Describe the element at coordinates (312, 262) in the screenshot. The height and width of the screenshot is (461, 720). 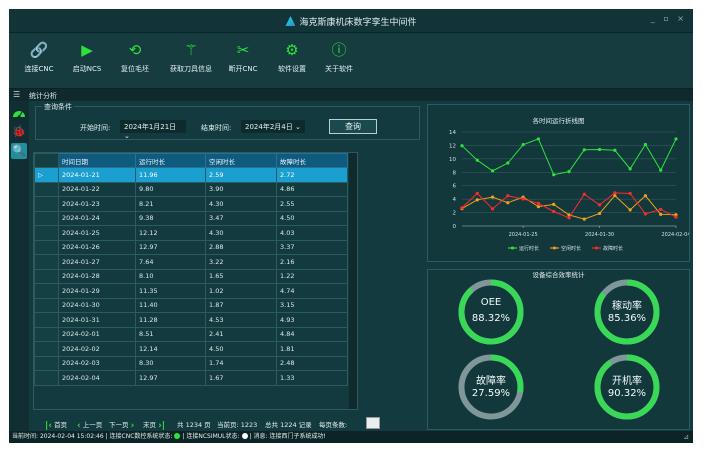
I see `table-cell: 2.16` at that location.